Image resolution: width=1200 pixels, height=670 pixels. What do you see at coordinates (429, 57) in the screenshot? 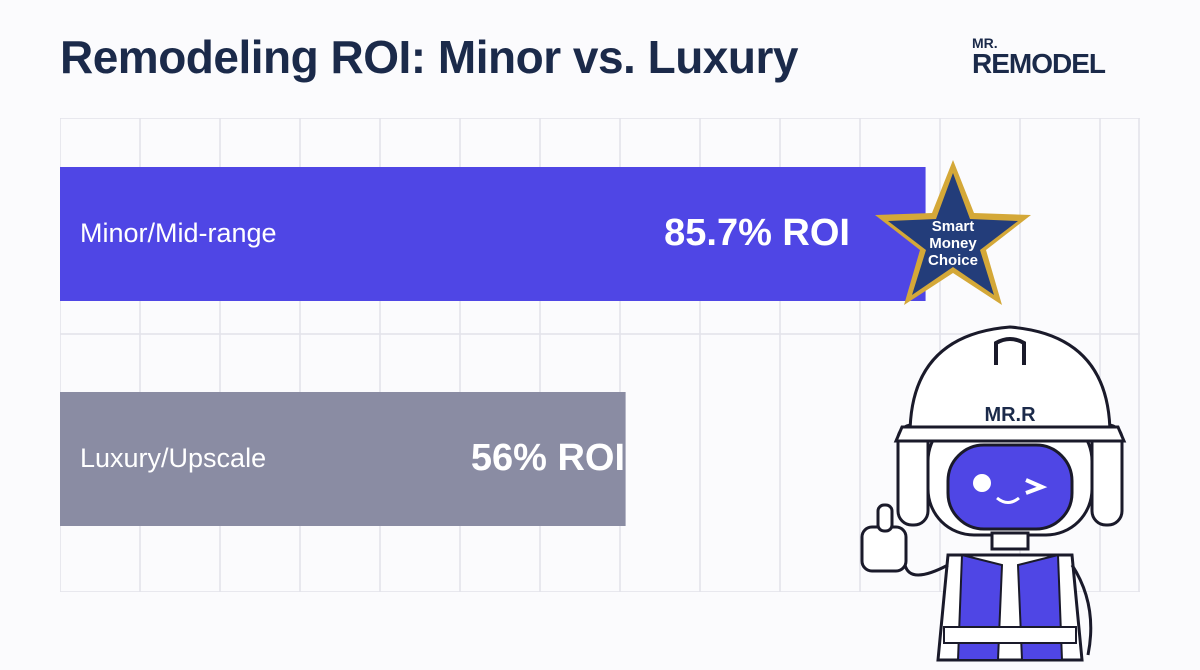
I see `chart-title: Remodeling ROI: Minor vs. Luxury` at bounding box center [429, 57].